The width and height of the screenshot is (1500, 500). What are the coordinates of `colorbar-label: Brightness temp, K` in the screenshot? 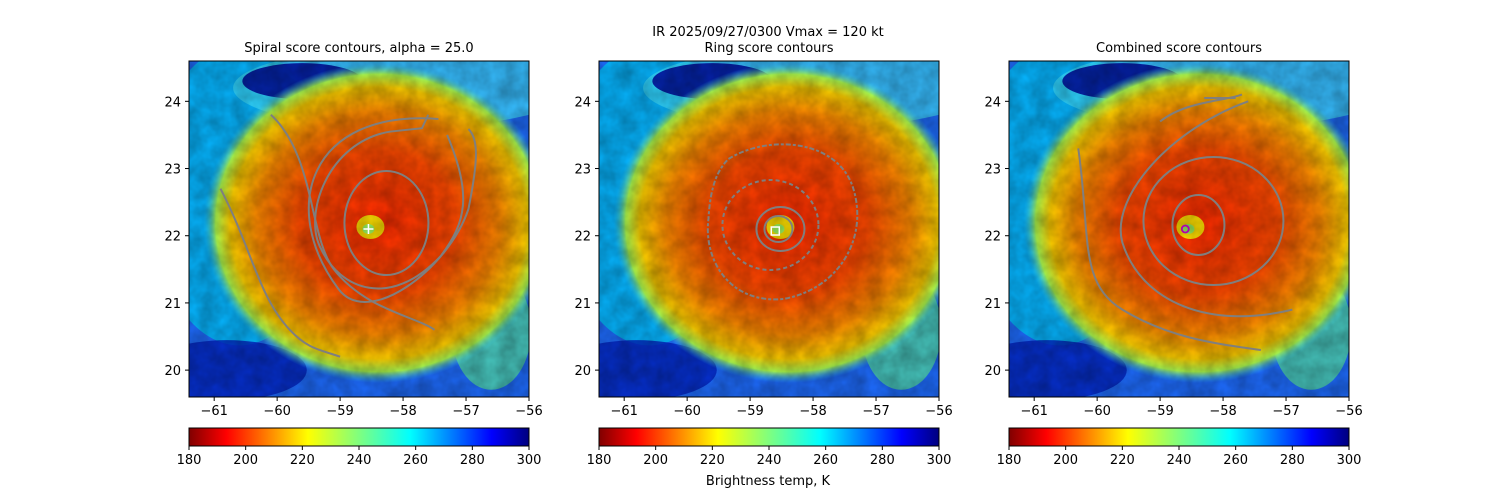 It's located at (768, 481).